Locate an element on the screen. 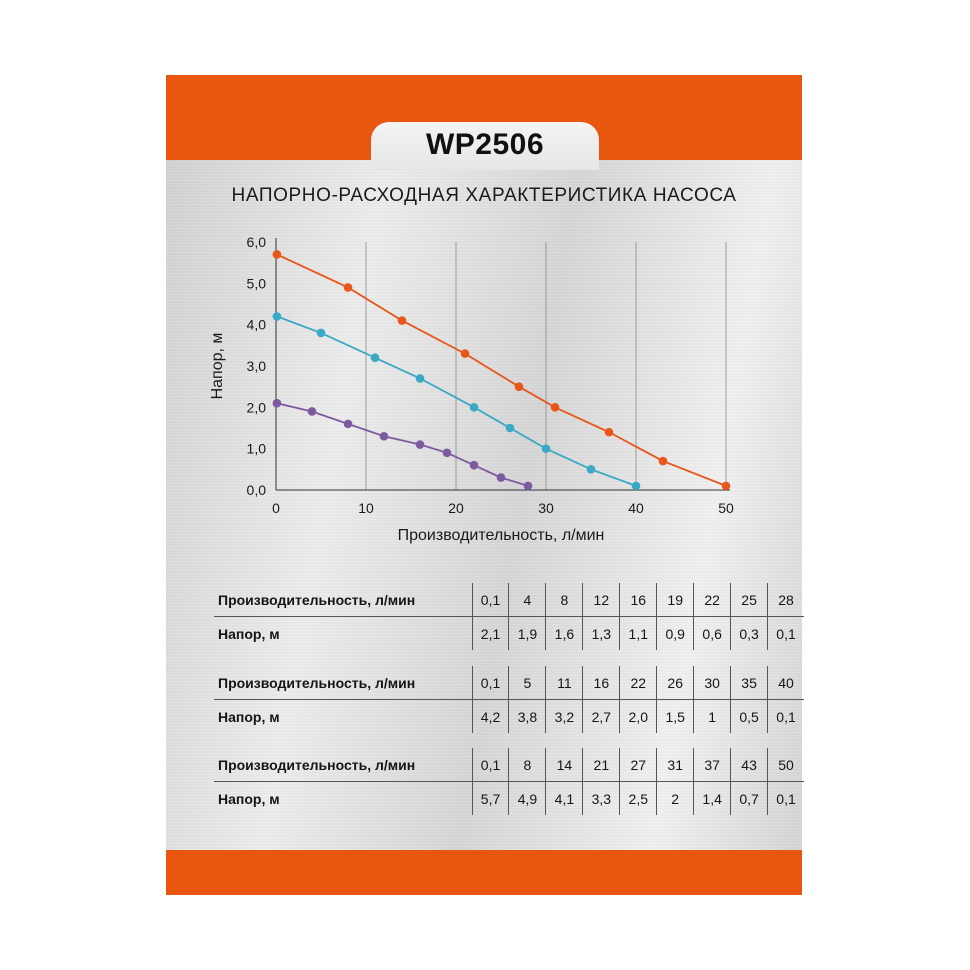 Image resolution: width=970 pixels, height=970 pixels. table-cell: 11 is located at coordinates (564, 683).